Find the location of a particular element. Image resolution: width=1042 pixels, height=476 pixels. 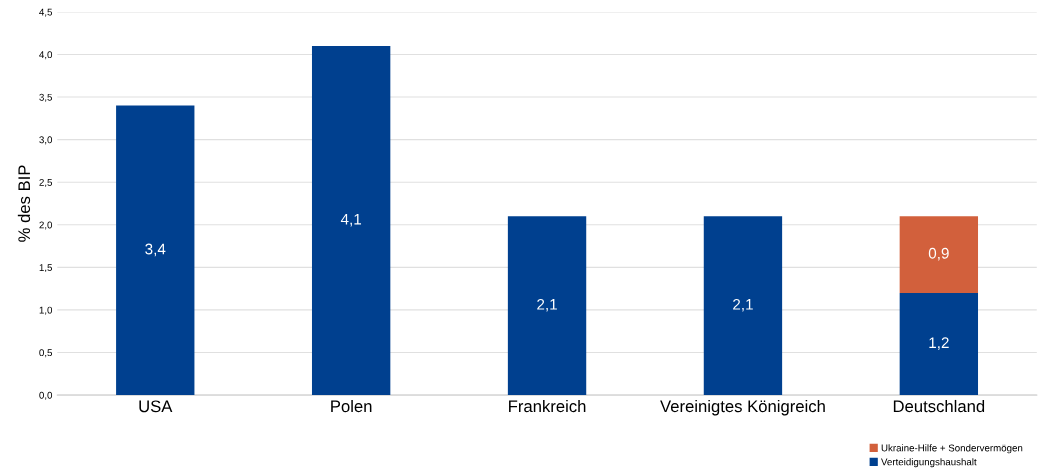

y-tick-label: 0,0 is located at coordinates (46, 395).